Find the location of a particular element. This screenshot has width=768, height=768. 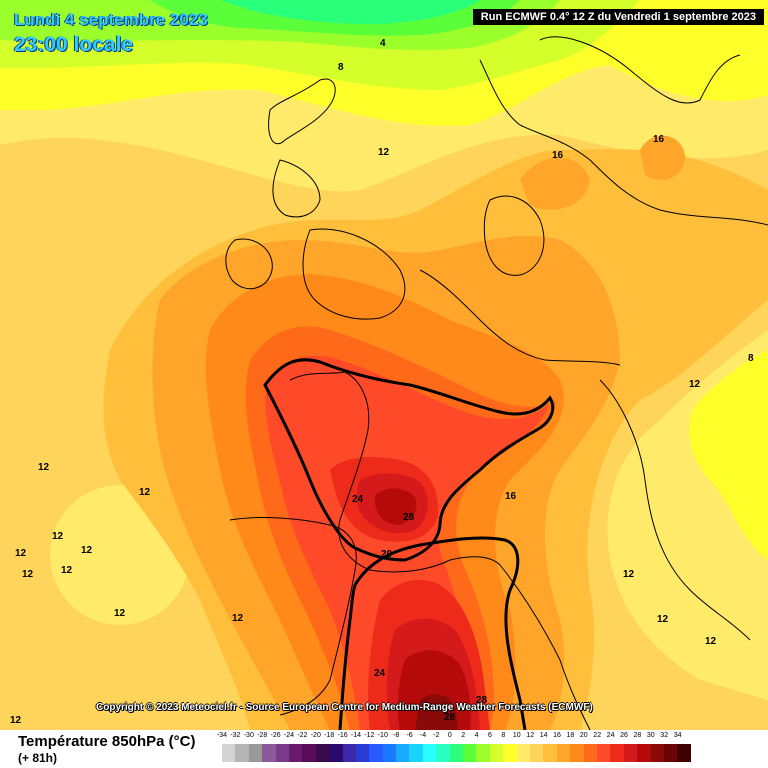

scale-tick-label: -18 is located at coordinates (329, 735).